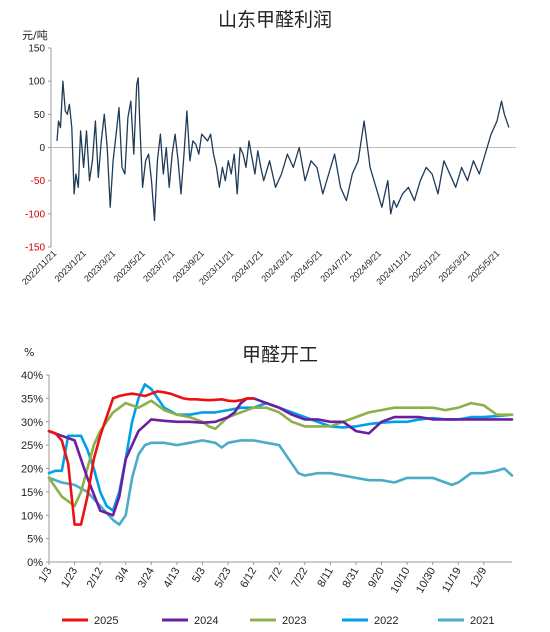 The height and width of the screenshot is (632, 550). What do you see at coordinates (376, 578) in the screenshot?
I see `operating-x-tick-label: 9/20` at bounding box center [376, 578].